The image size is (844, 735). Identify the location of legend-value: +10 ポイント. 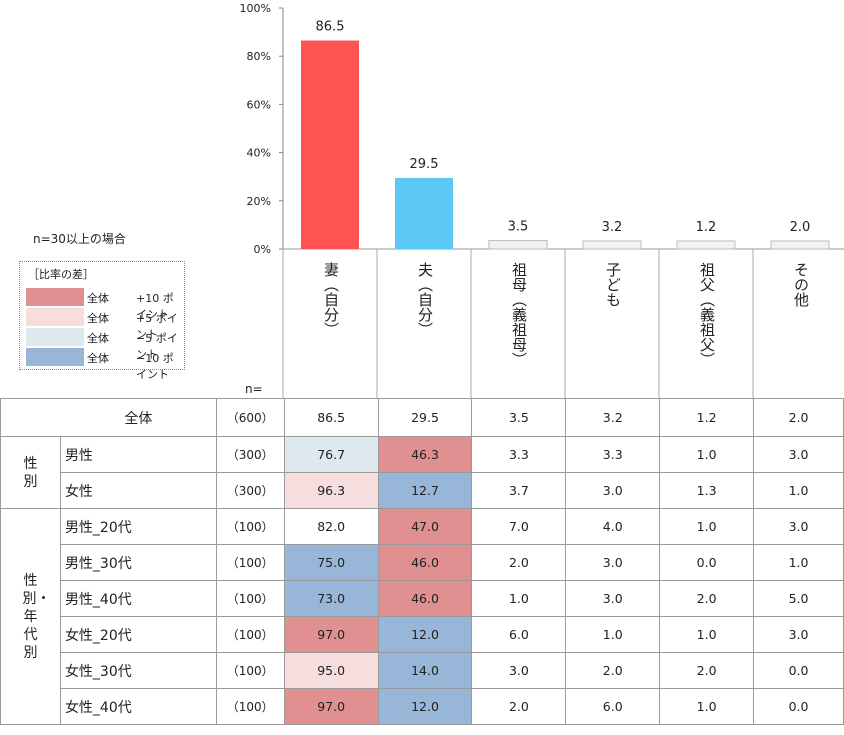
(155, 306).